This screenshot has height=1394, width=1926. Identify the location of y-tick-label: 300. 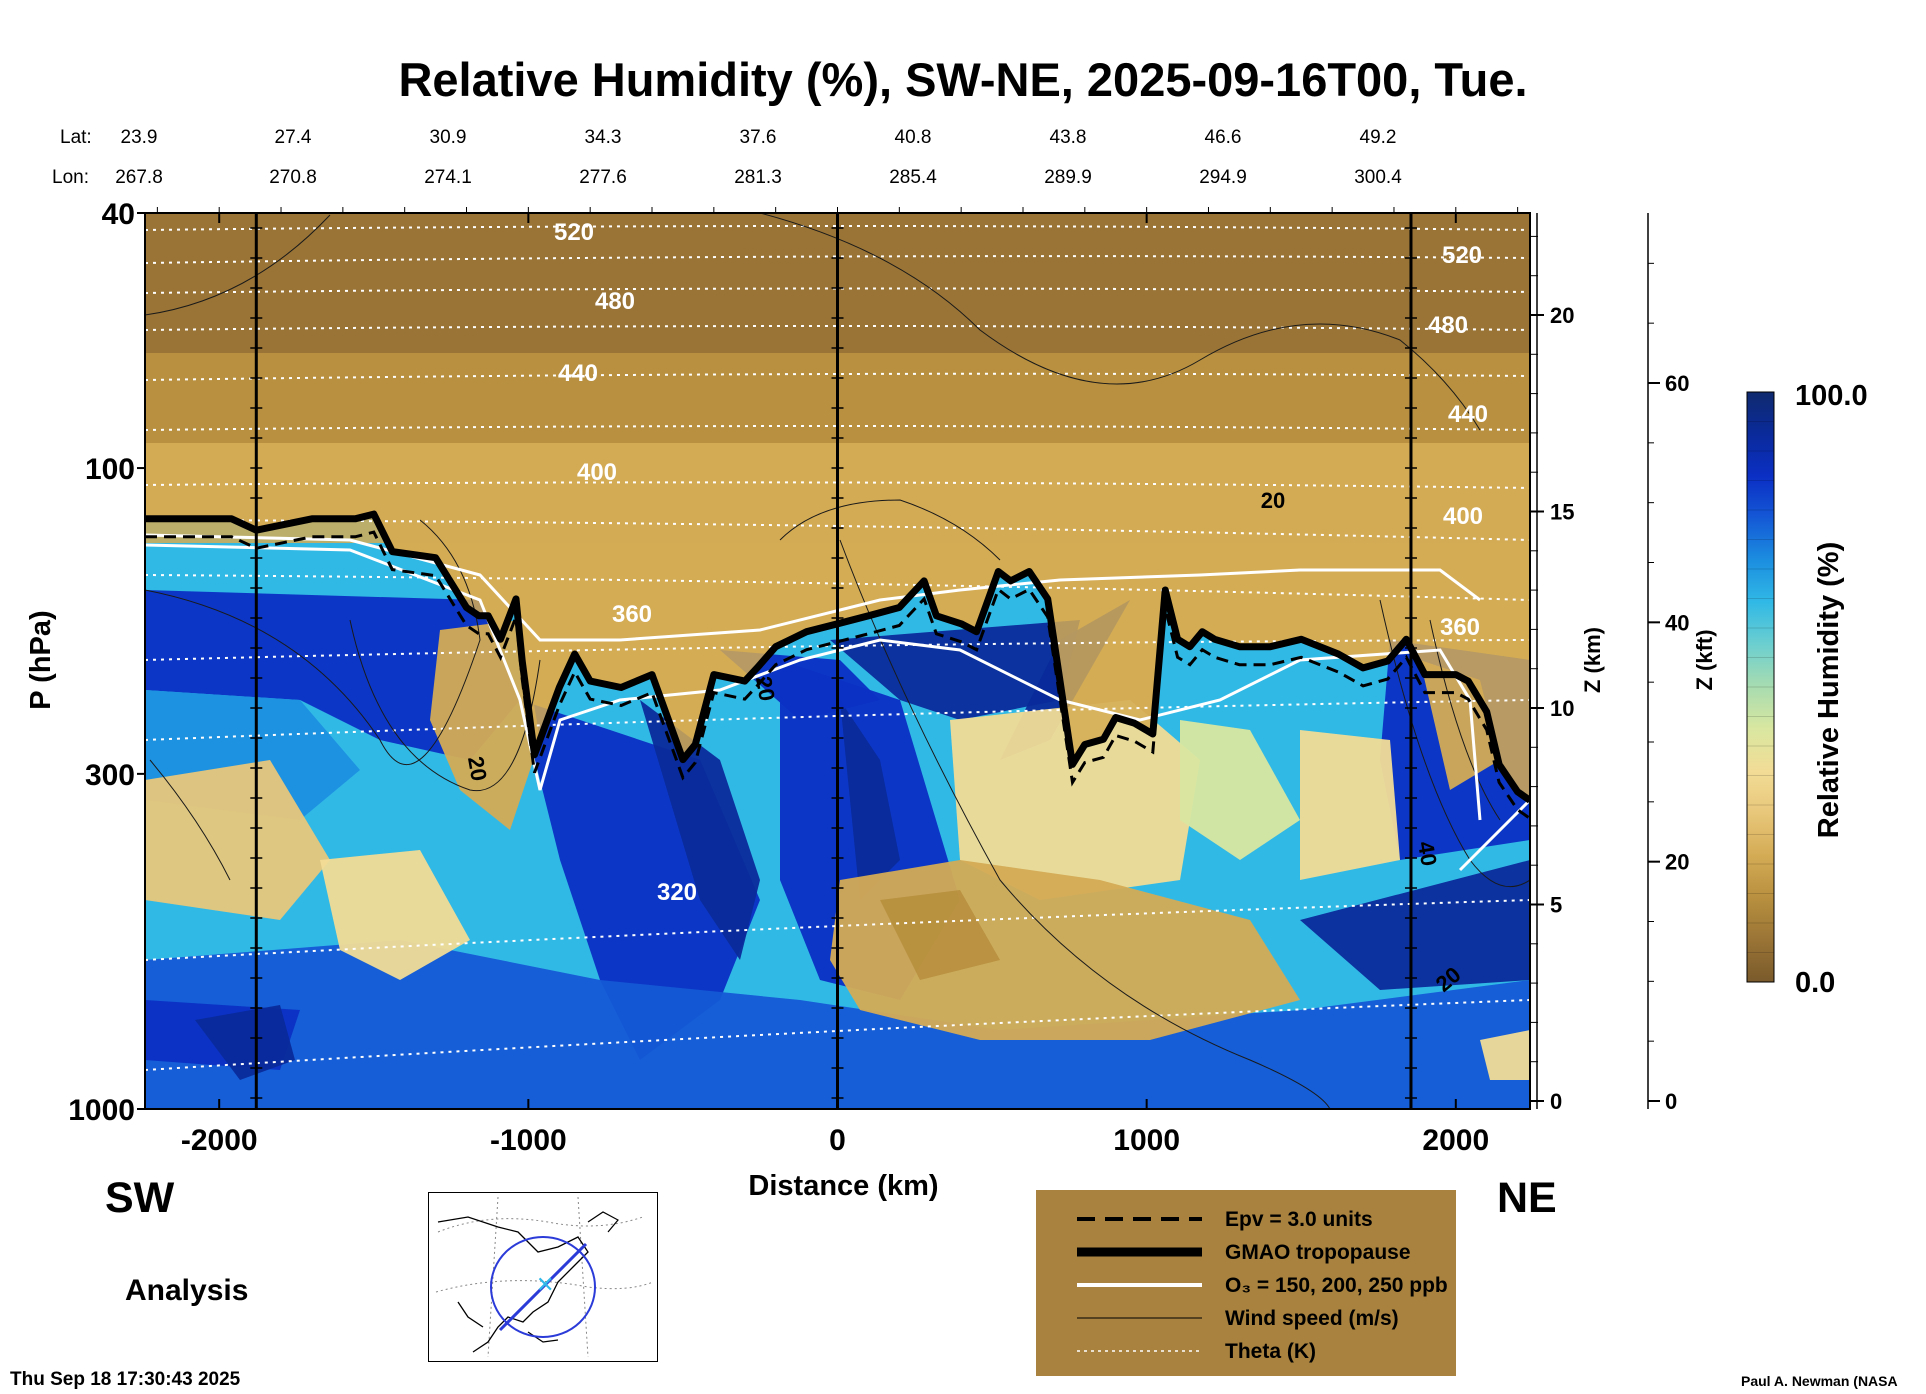
(110, 775).